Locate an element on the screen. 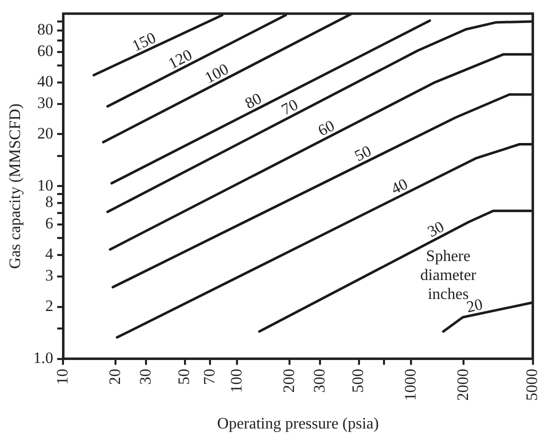 The height and width of the screenshot is (442, 556). x-tick-label: 5000 is located at coordinates (533, 384).